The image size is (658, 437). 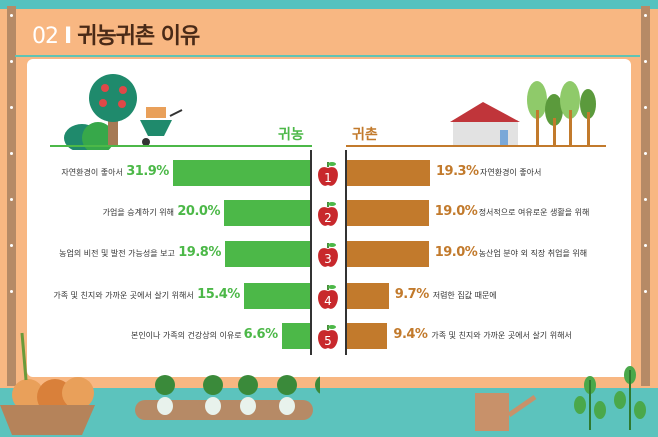 What do you see at coordinates (186, 335) in the screenshot?
I see `category-label-return-farm: 본인이나 가족의 건강상의 이유로` at bounding box center [186, 335].